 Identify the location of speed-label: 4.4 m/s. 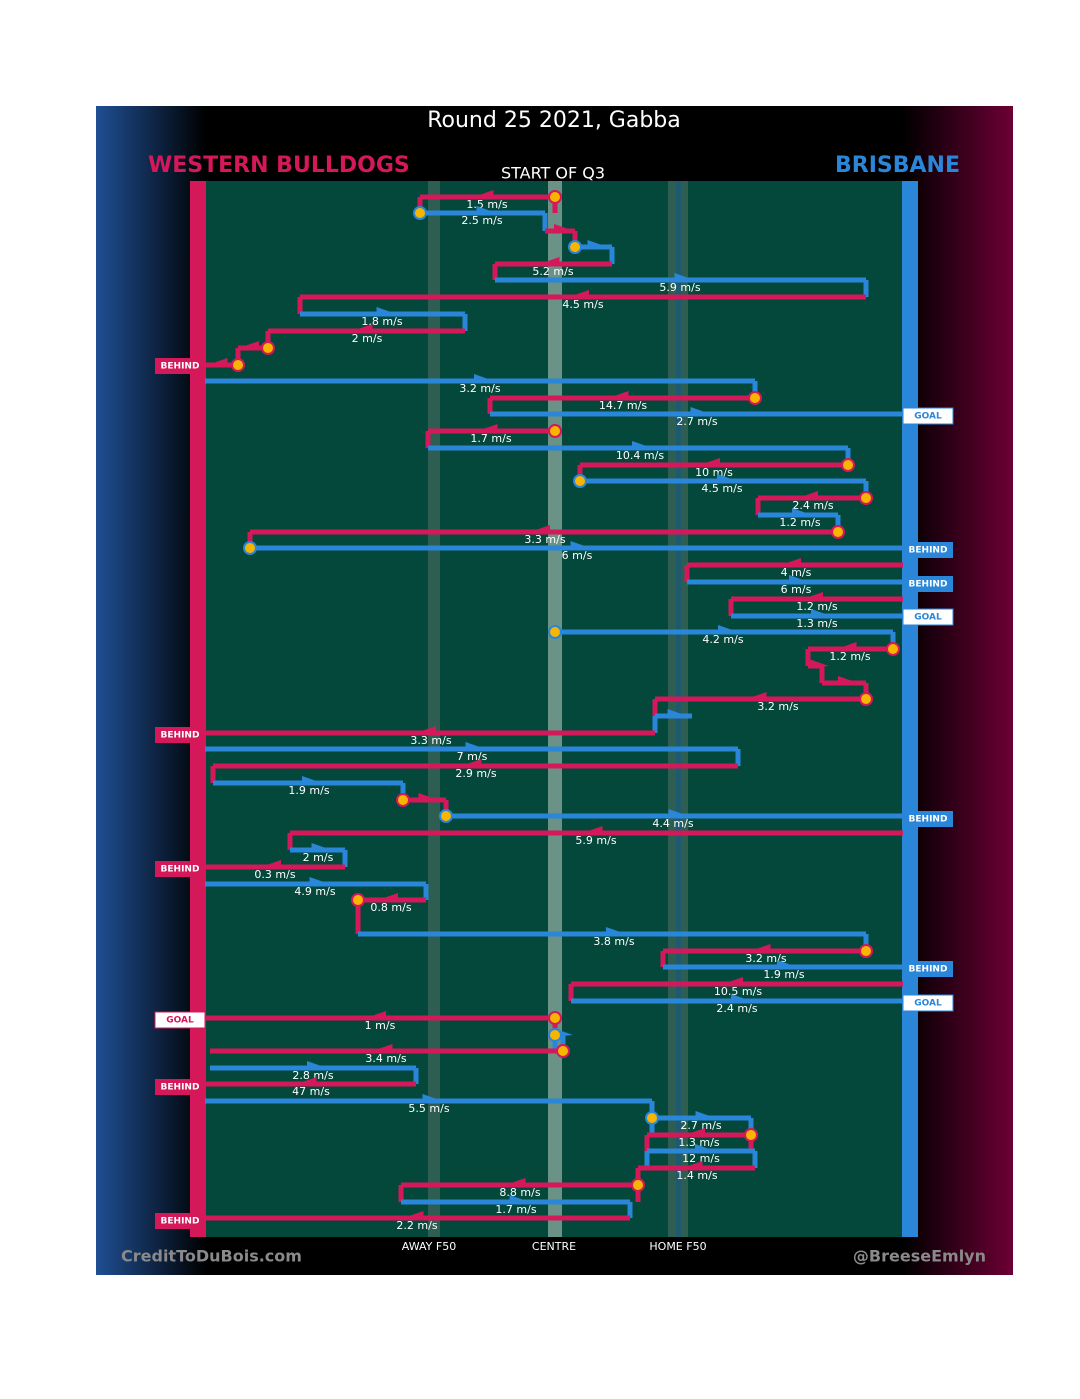
(672, 823).